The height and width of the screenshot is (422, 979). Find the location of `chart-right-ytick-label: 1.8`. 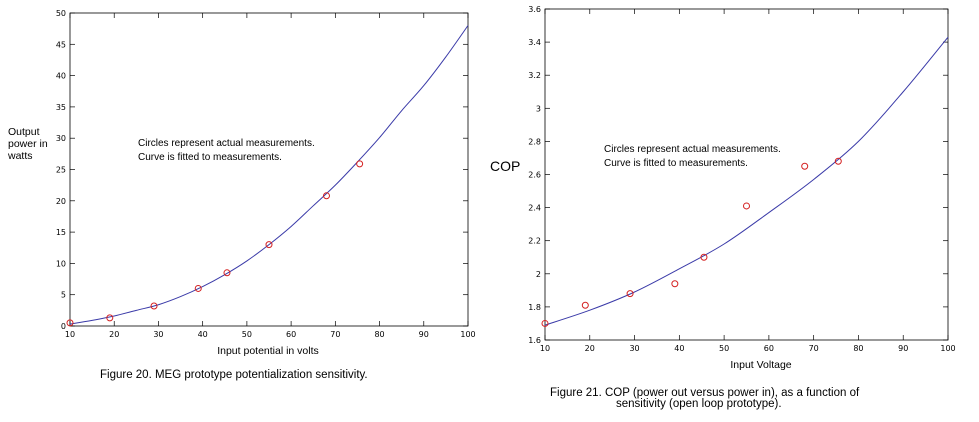

chart-right-ytick-label: 1.8 is located at coordinates (534, 307).